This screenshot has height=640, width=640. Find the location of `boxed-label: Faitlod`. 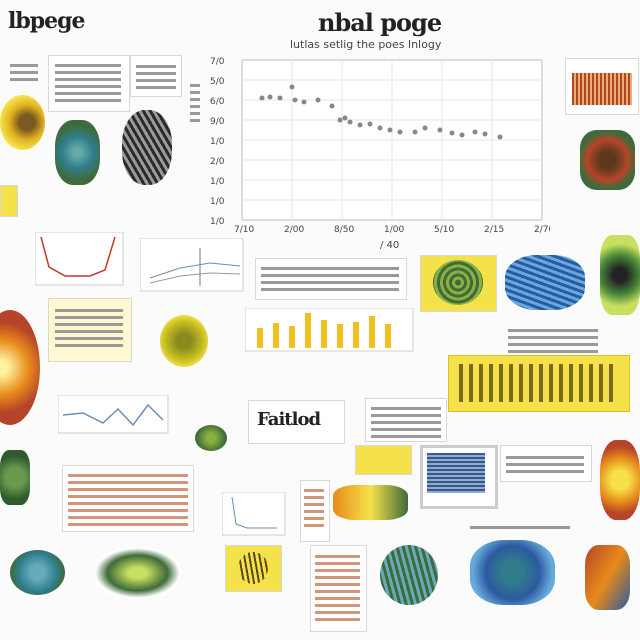

boxed-label: Faitlod is located at coordinates (296, 422).